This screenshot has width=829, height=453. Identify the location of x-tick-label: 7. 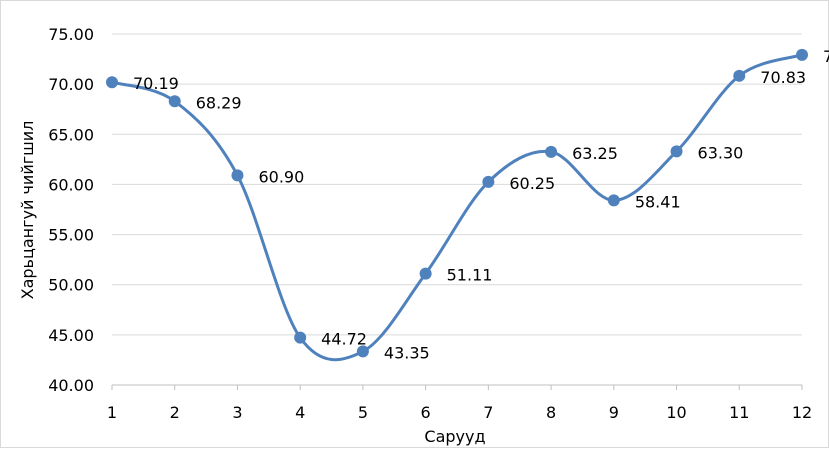
(488, 412).